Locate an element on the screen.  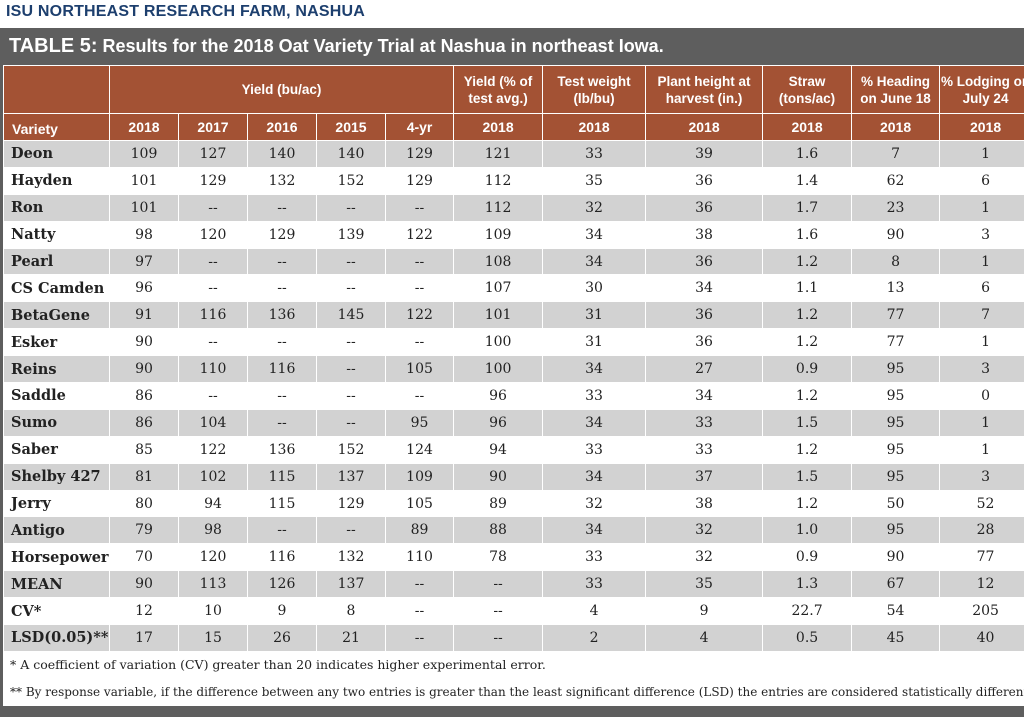
value-cell: 6 is located at coordinates (981, 288).